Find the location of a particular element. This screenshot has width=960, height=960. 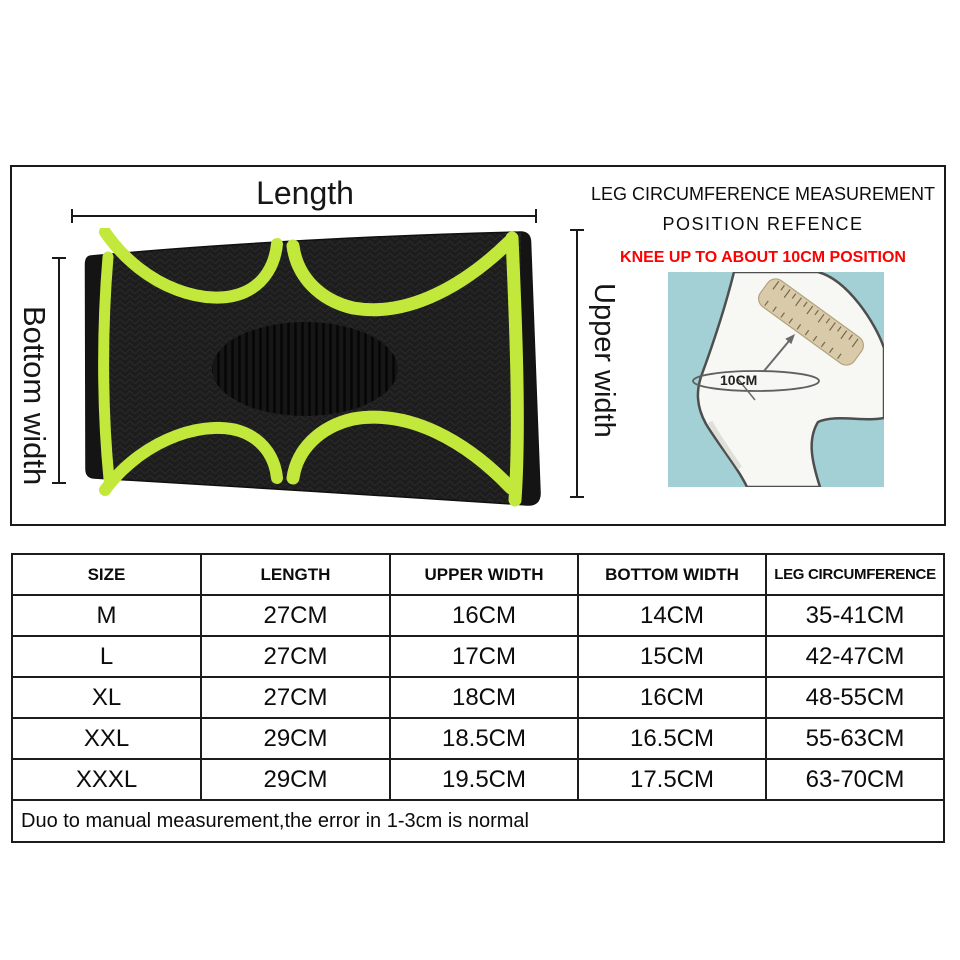

size-cell: XXL is located at coordinates (106, 738).